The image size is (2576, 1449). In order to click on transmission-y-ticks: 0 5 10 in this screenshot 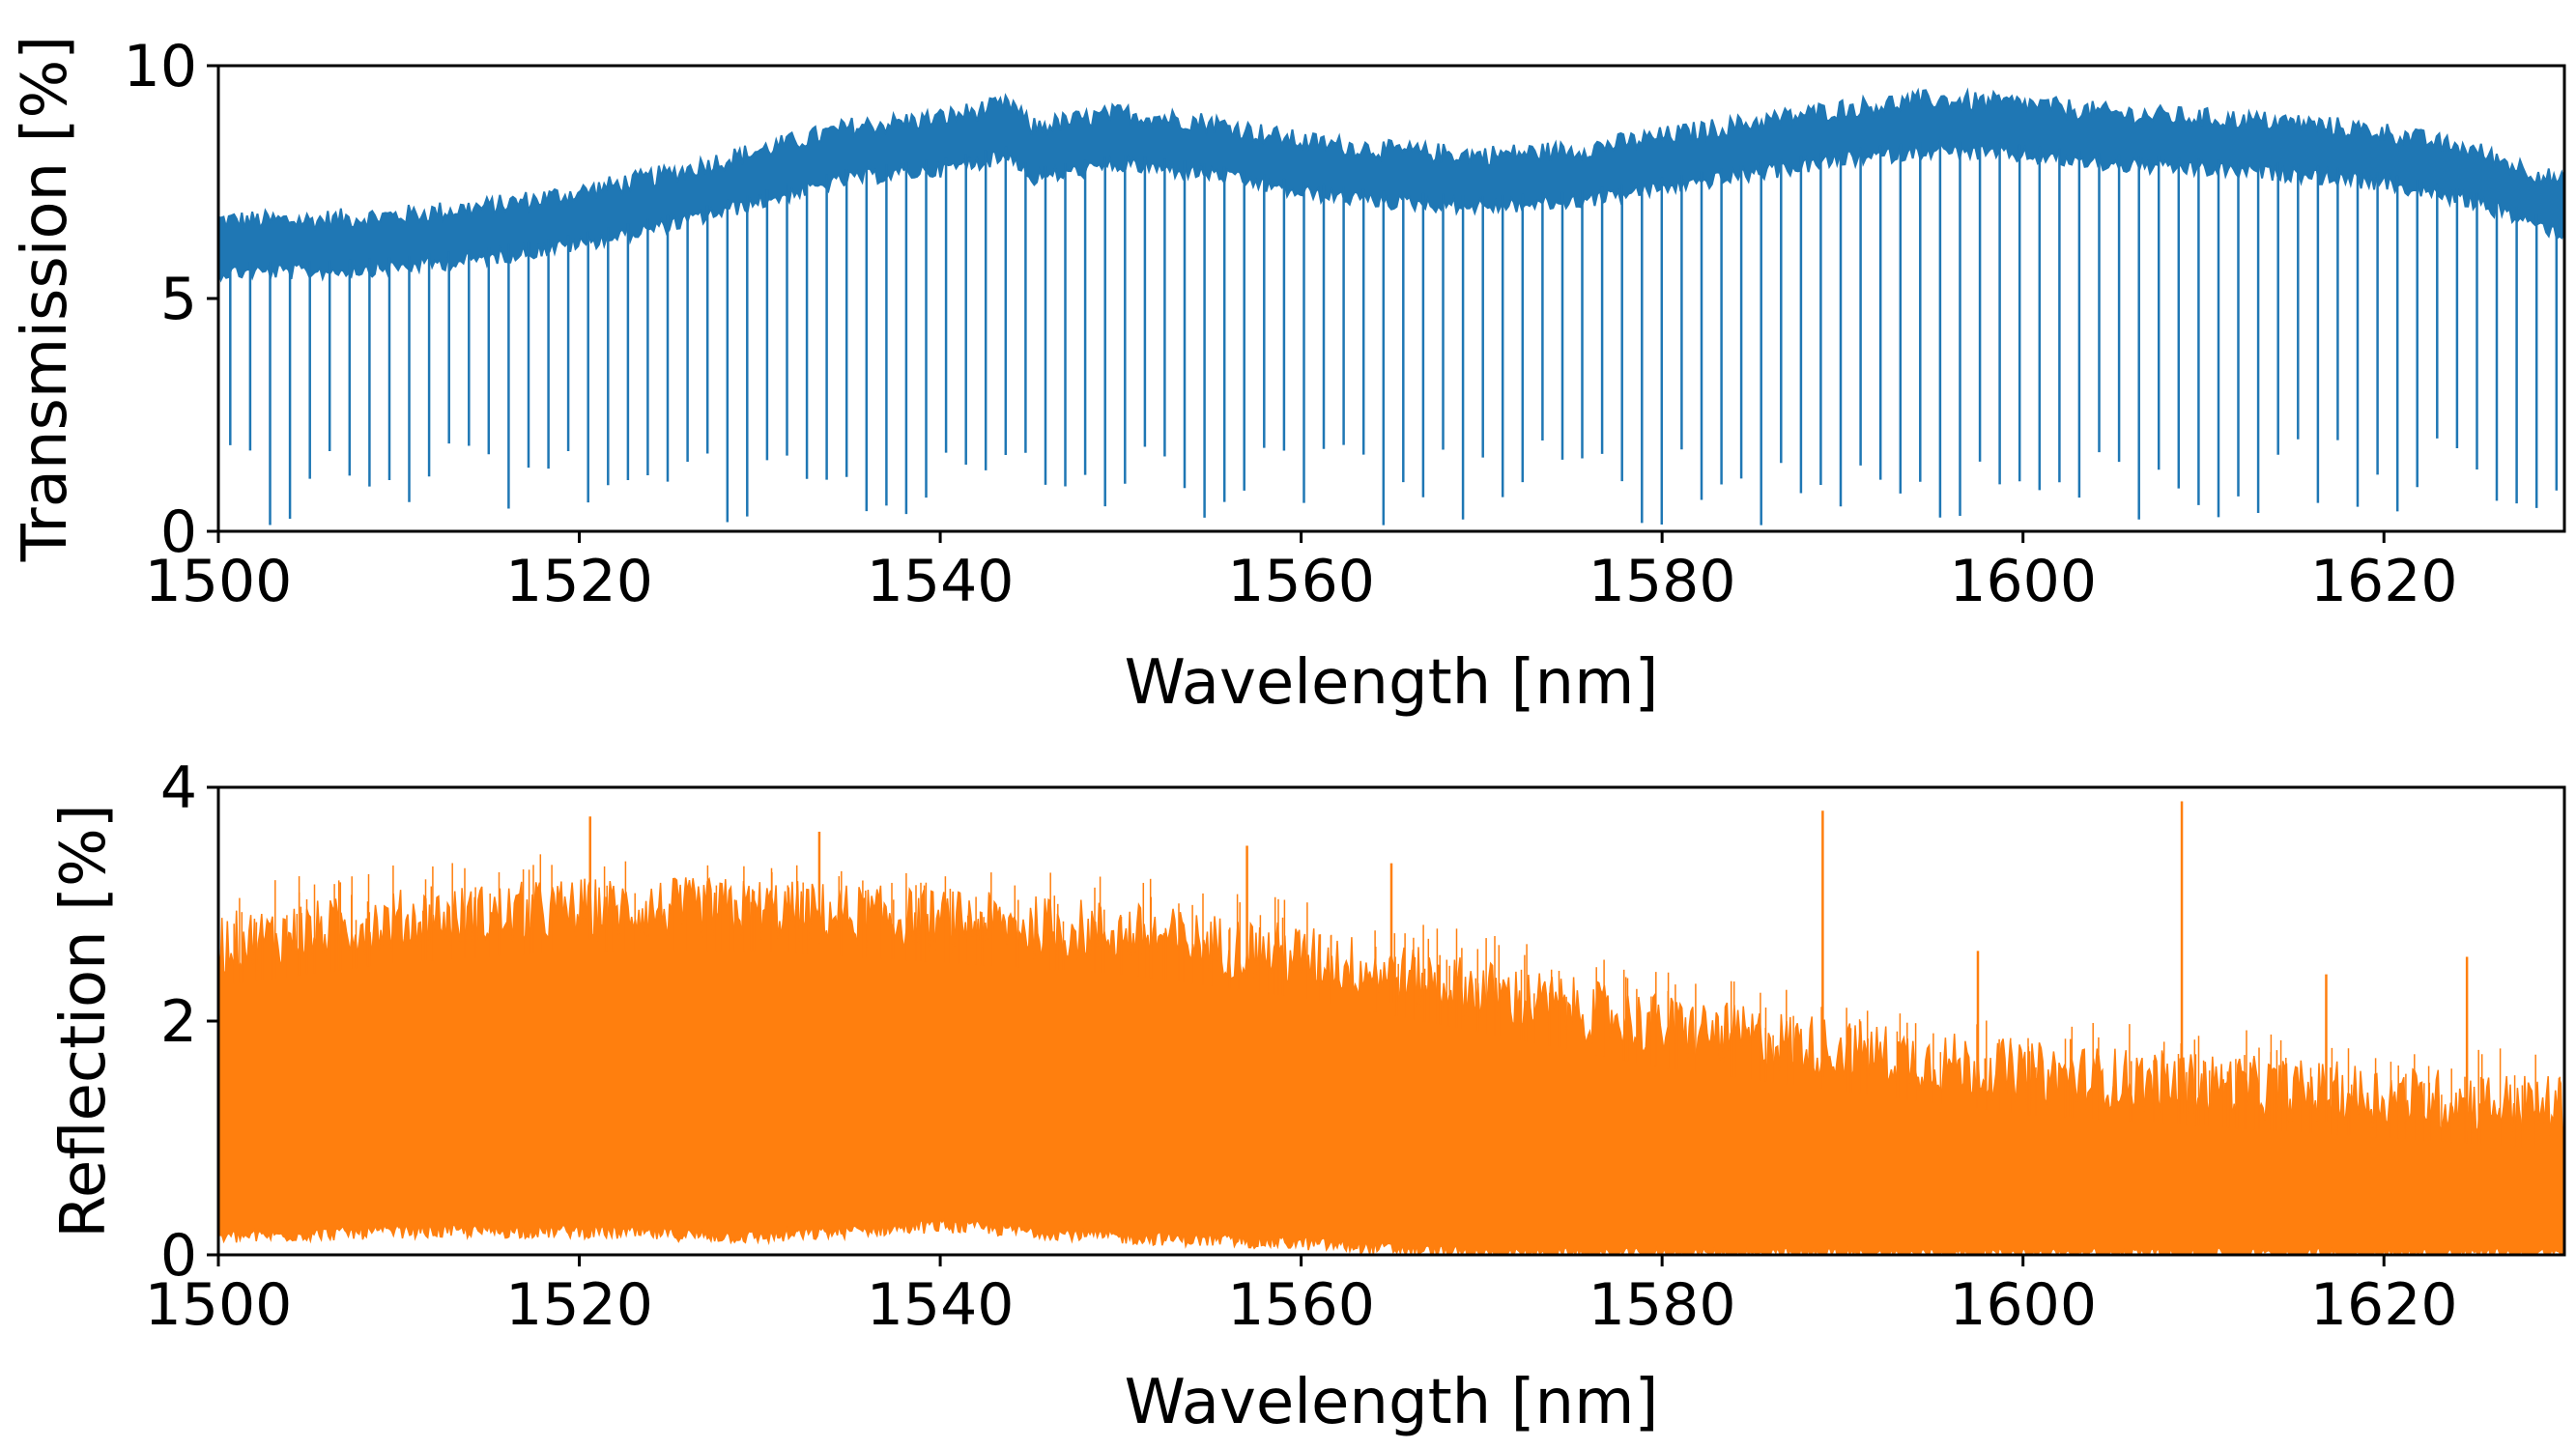, I will do `click(171, 299)`.